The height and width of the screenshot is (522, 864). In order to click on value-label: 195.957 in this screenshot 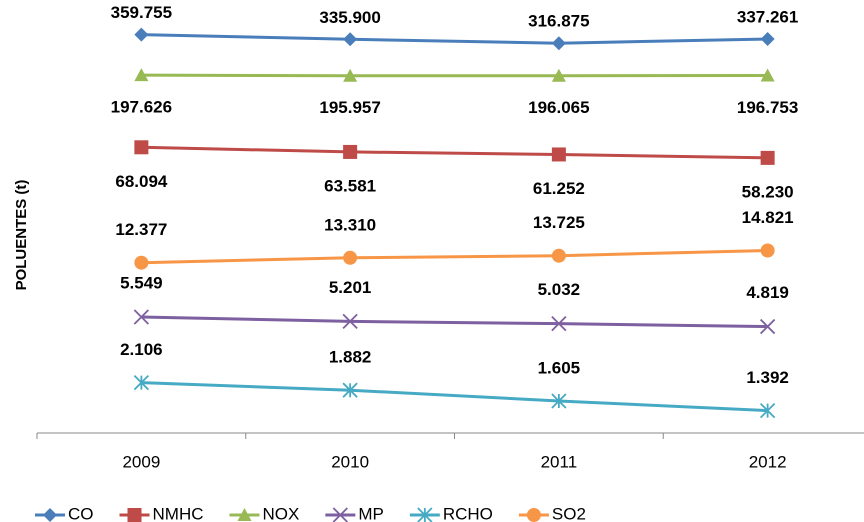, I will do `click(349, 107)`.